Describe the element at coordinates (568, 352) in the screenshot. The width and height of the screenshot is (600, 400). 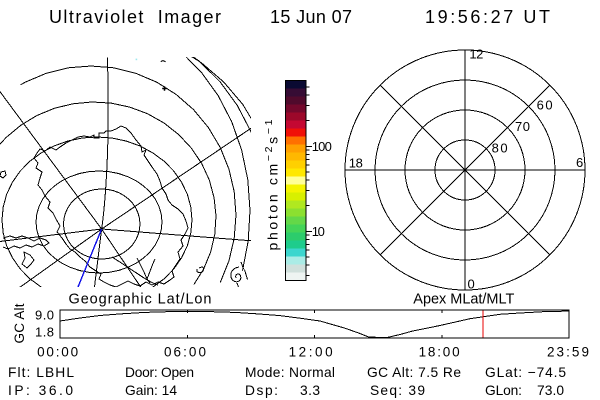
I see `svg-text: 23:59` at that location.